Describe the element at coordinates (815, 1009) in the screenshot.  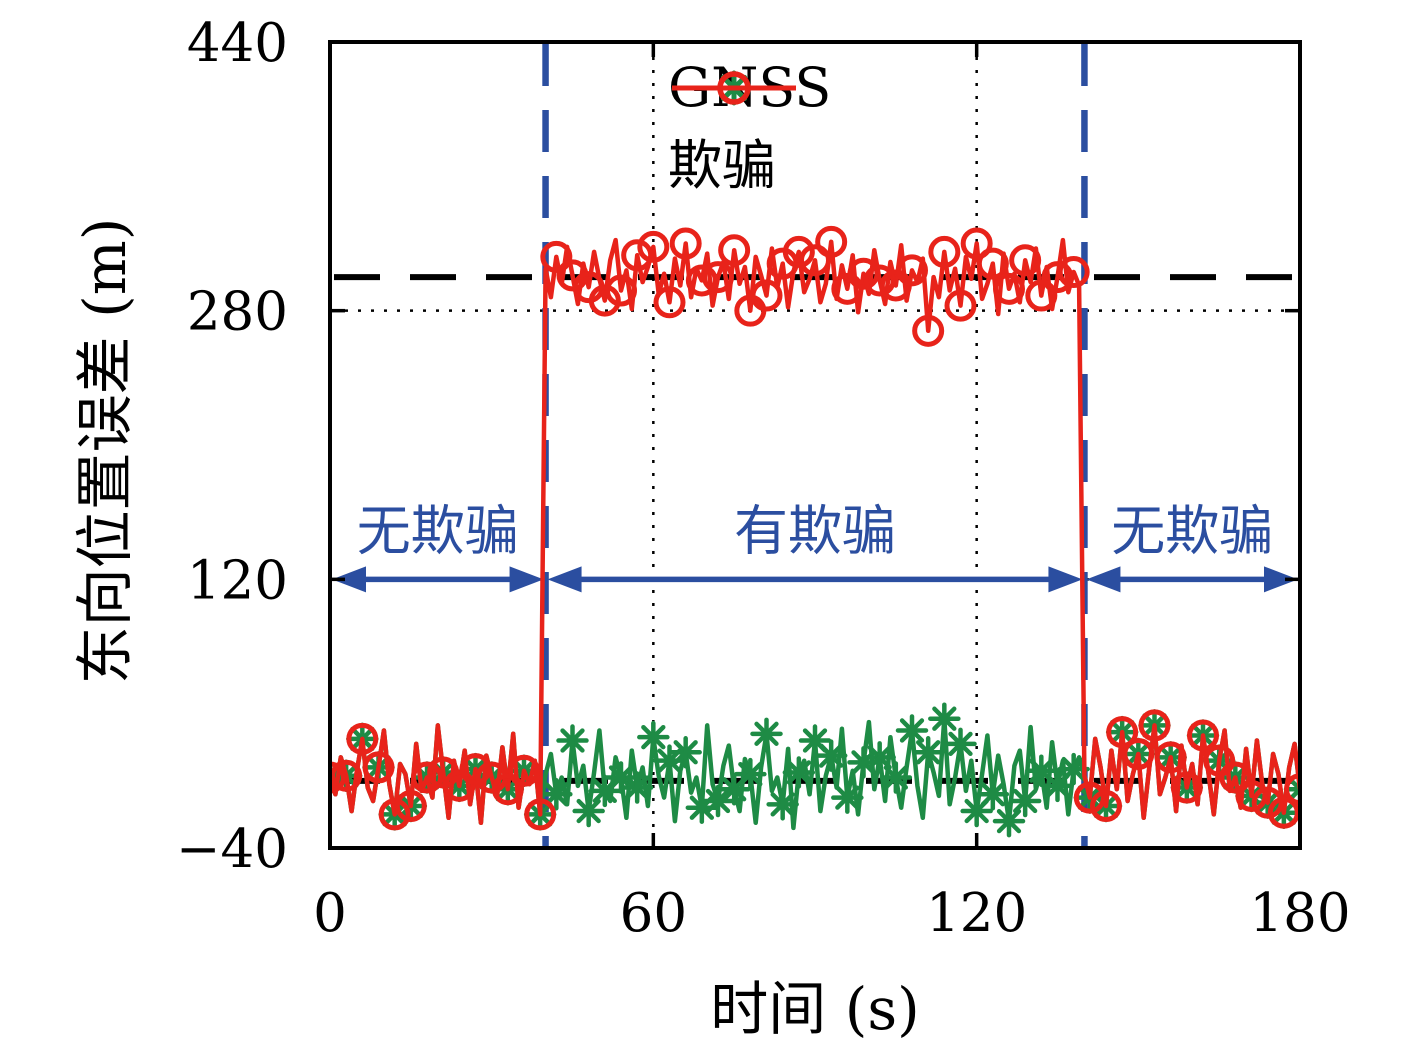
I see `x-axis-title: 时间 (s)` at that location.